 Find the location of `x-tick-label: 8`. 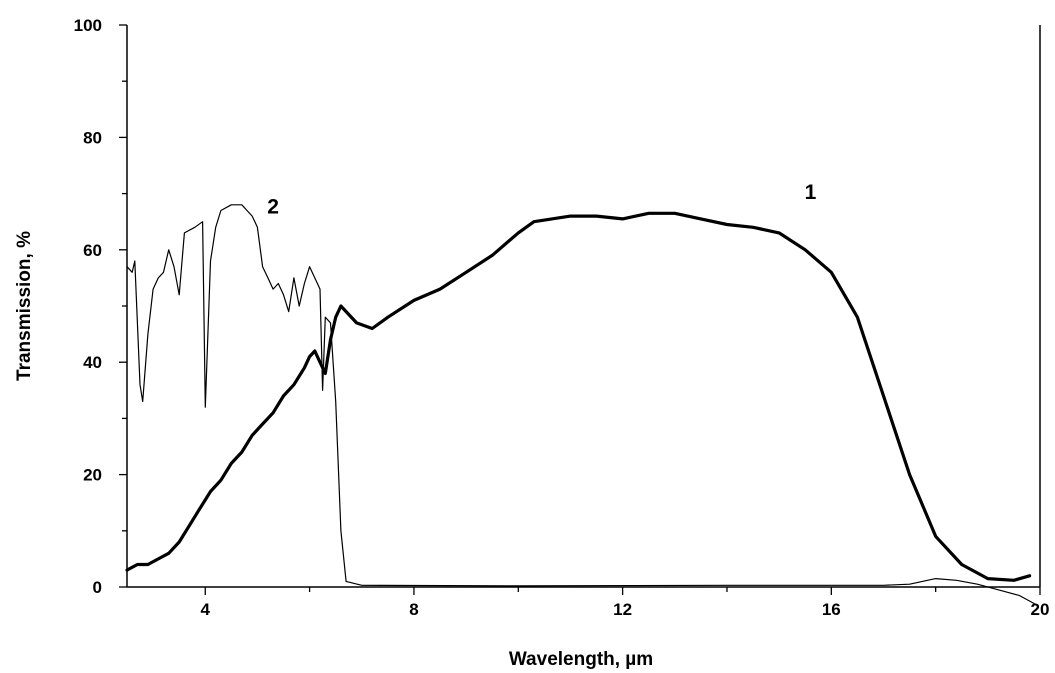

x-tick-label: 8 is located at coordinates (413, 609).